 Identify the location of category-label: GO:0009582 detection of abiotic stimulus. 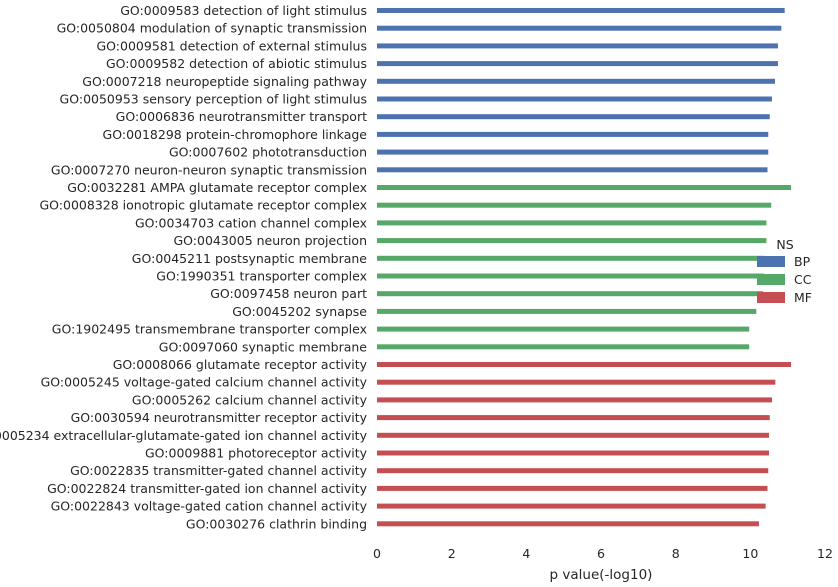
(236, 63).